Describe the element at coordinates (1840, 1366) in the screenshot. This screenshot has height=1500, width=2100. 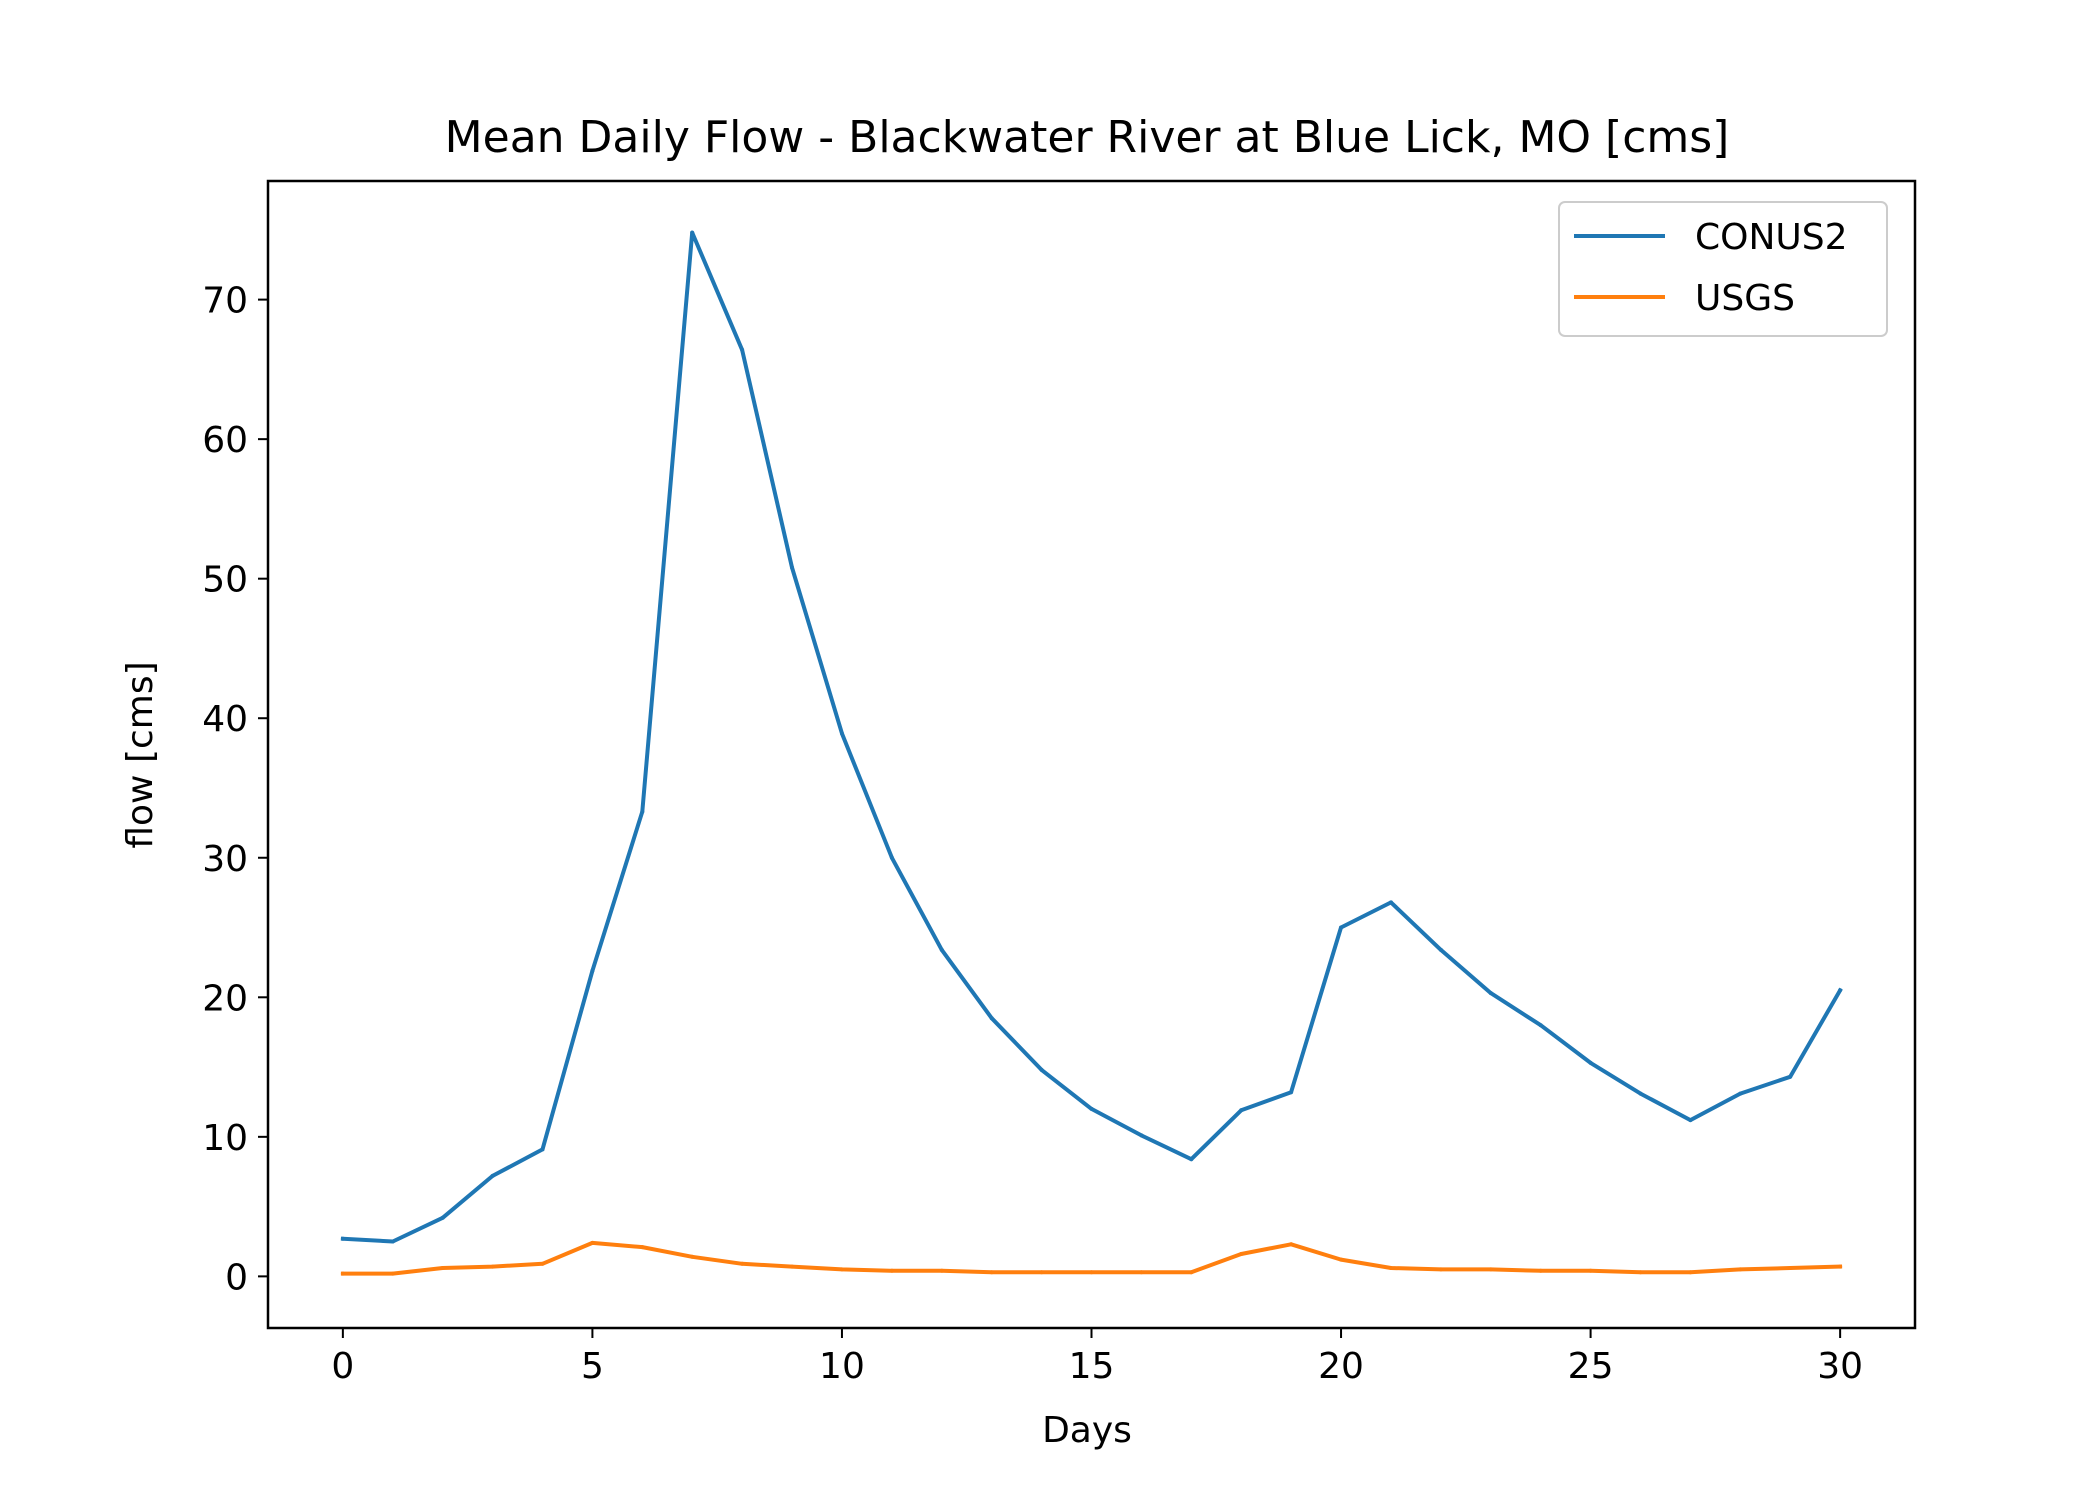
I see `x-tick-label: 30` at that location.